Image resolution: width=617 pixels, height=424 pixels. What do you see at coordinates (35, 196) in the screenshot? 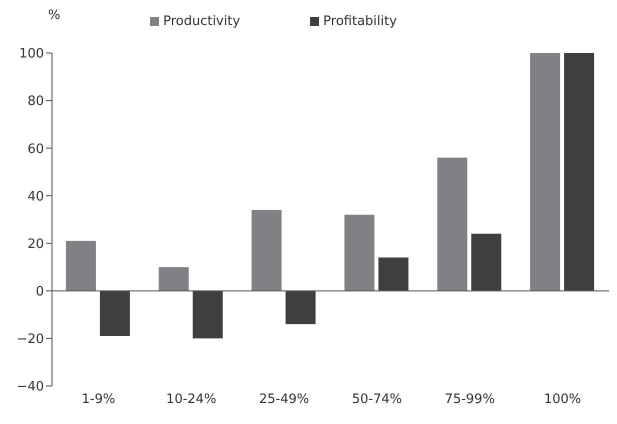
I see `y-tick-label: 40` at bounding box center [35, 196].